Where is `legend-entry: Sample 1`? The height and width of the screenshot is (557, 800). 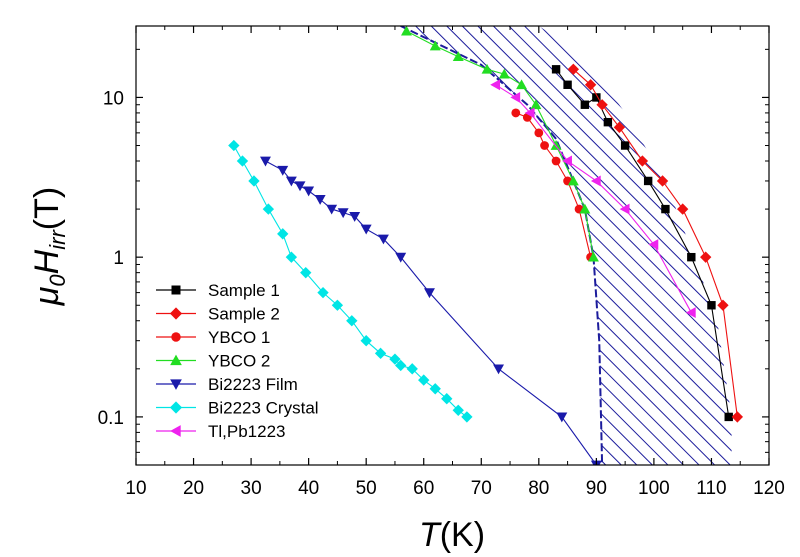
legend-entry: Sample 1 is located at coordinates (218, 290).